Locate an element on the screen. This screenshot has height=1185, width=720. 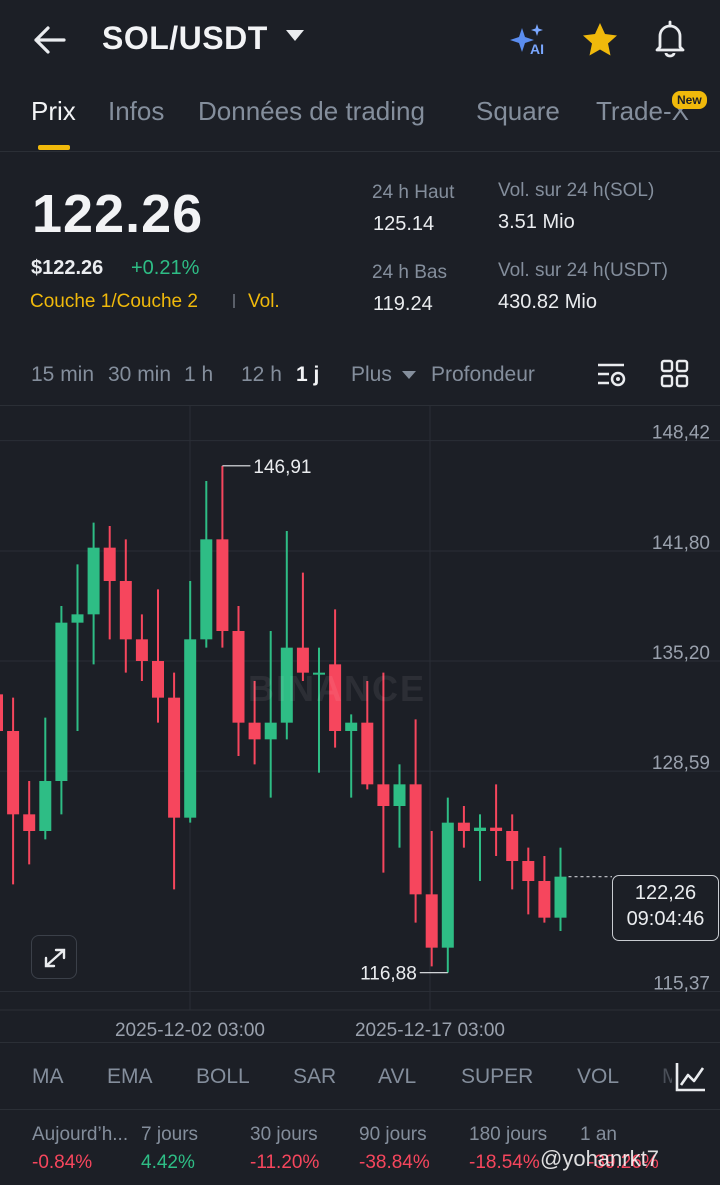
grid-layout-icon is located at coordinates (675, 374).